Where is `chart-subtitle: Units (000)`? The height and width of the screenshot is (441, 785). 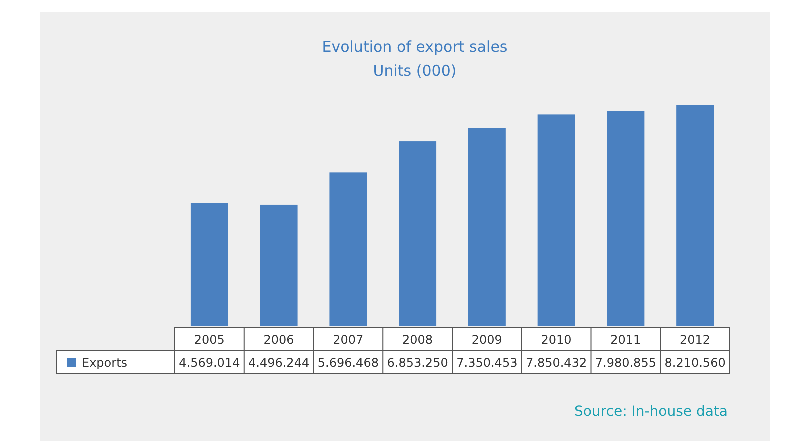 chart-subtitle: Units (000) is located at coordinates (415, 71).